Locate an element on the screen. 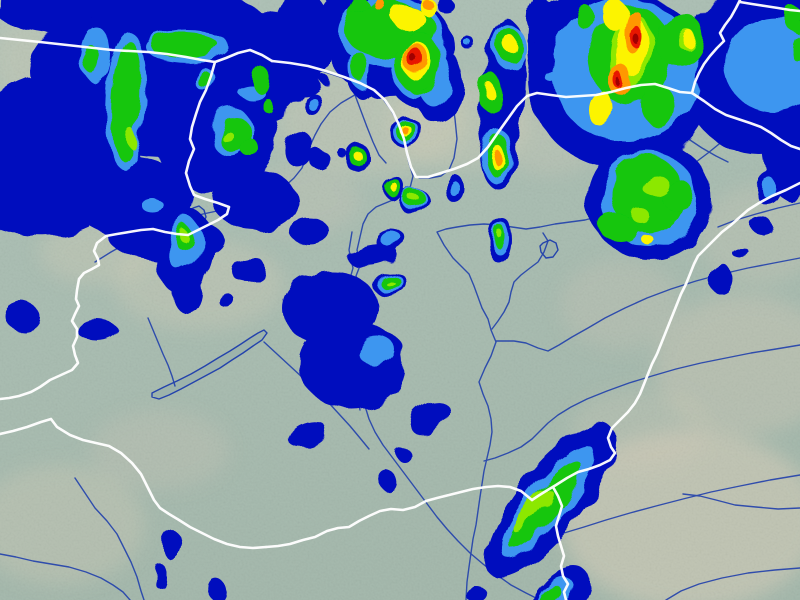 This screenshot has width=800, height=600. river-somes is located at coordinates (758, 215).